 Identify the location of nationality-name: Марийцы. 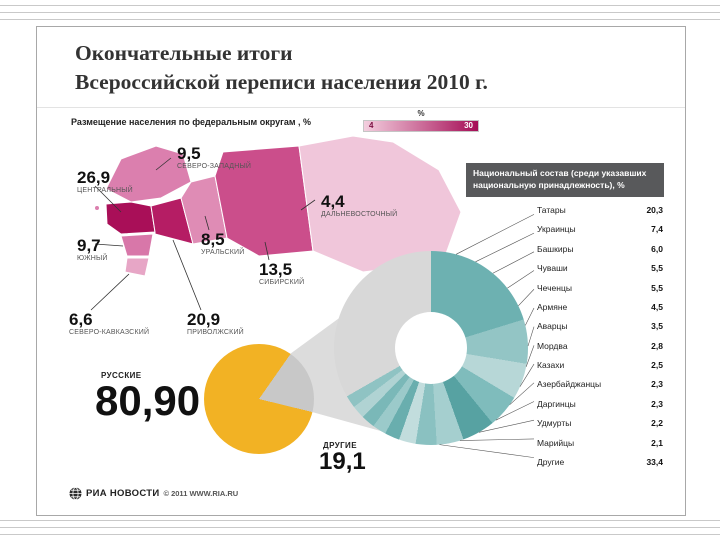
(556, 442).